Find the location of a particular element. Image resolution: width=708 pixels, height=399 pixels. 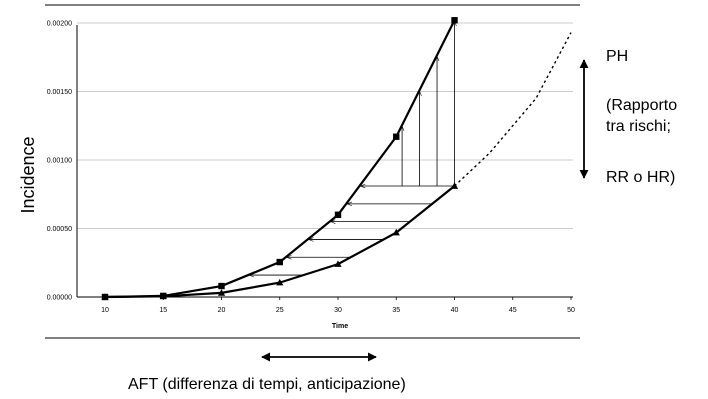

ph-description-line3: RR o HR) is located at coordinates (640, 177).